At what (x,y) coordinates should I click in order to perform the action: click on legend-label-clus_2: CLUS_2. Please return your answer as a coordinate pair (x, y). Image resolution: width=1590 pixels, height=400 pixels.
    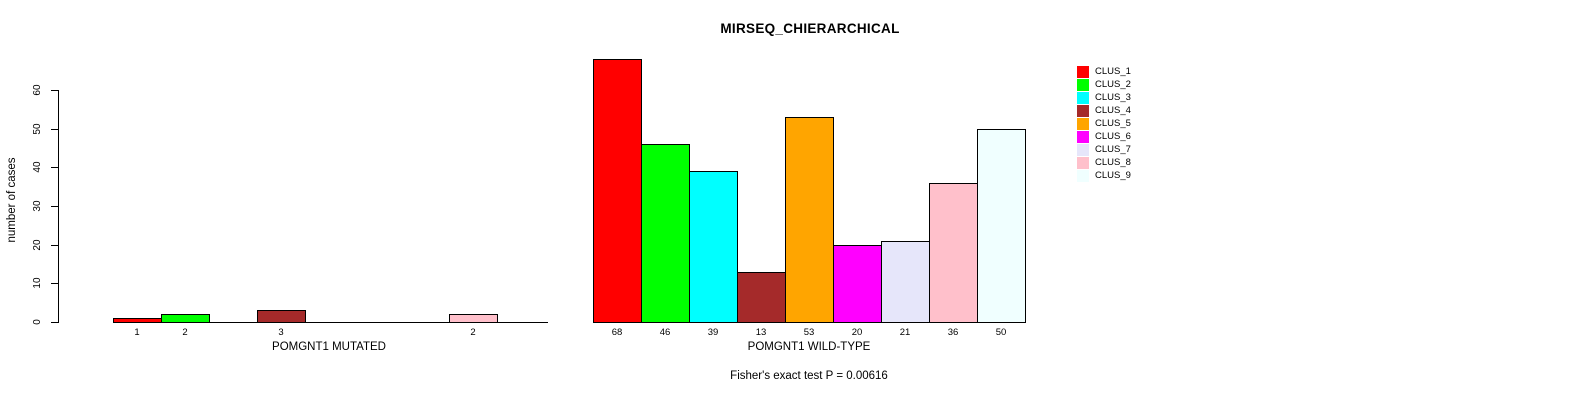
    Looking at the image, I should click on (1113, 84).